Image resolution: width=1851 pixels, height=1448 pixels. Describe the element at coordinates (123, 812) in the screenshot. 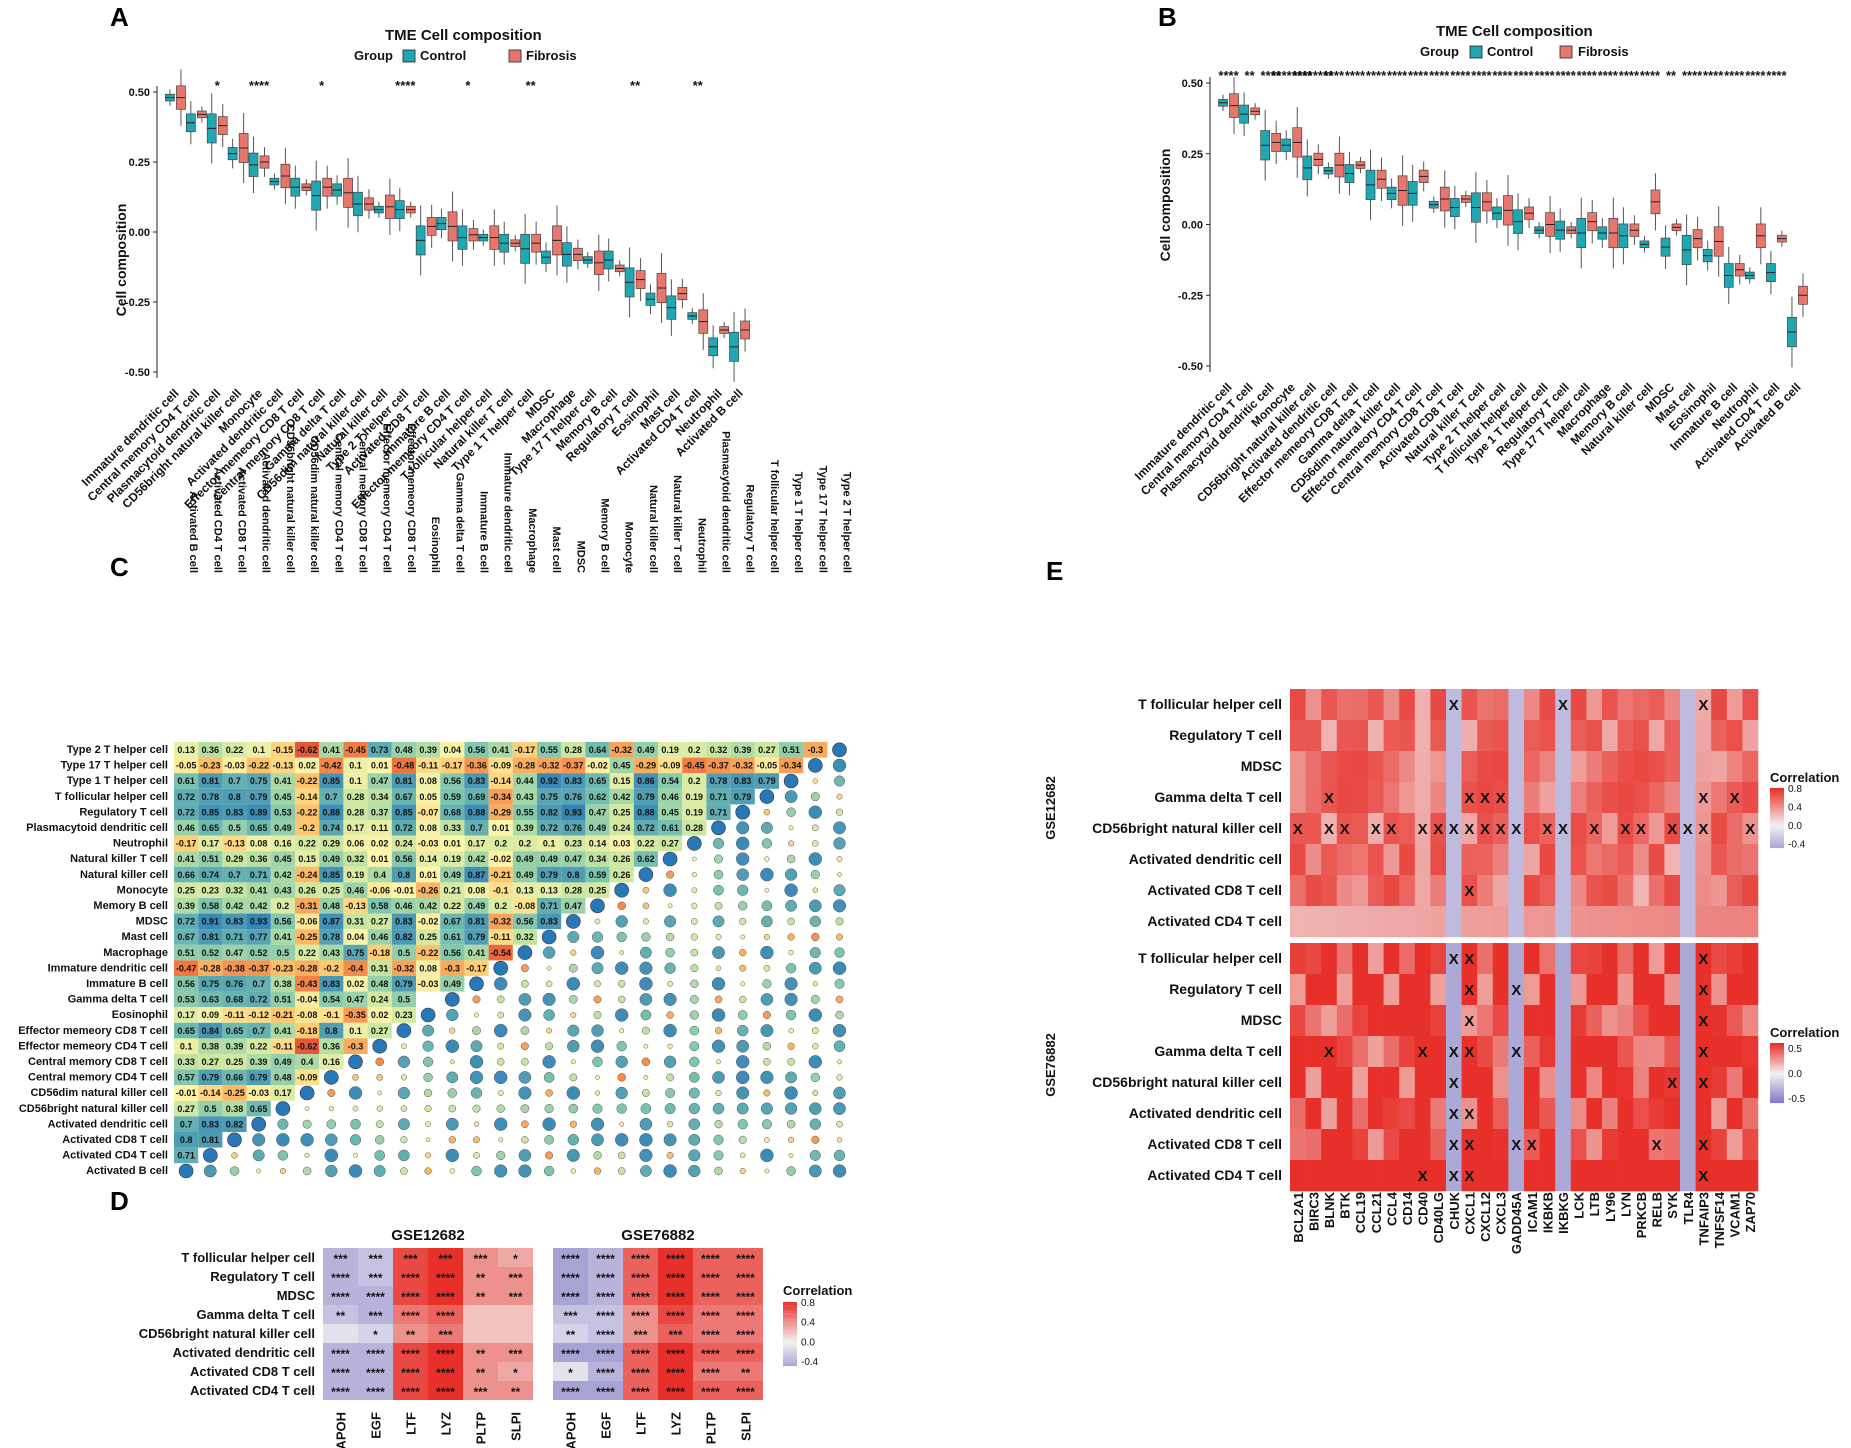

I see `row-label: Regulatory T cell` at that location.